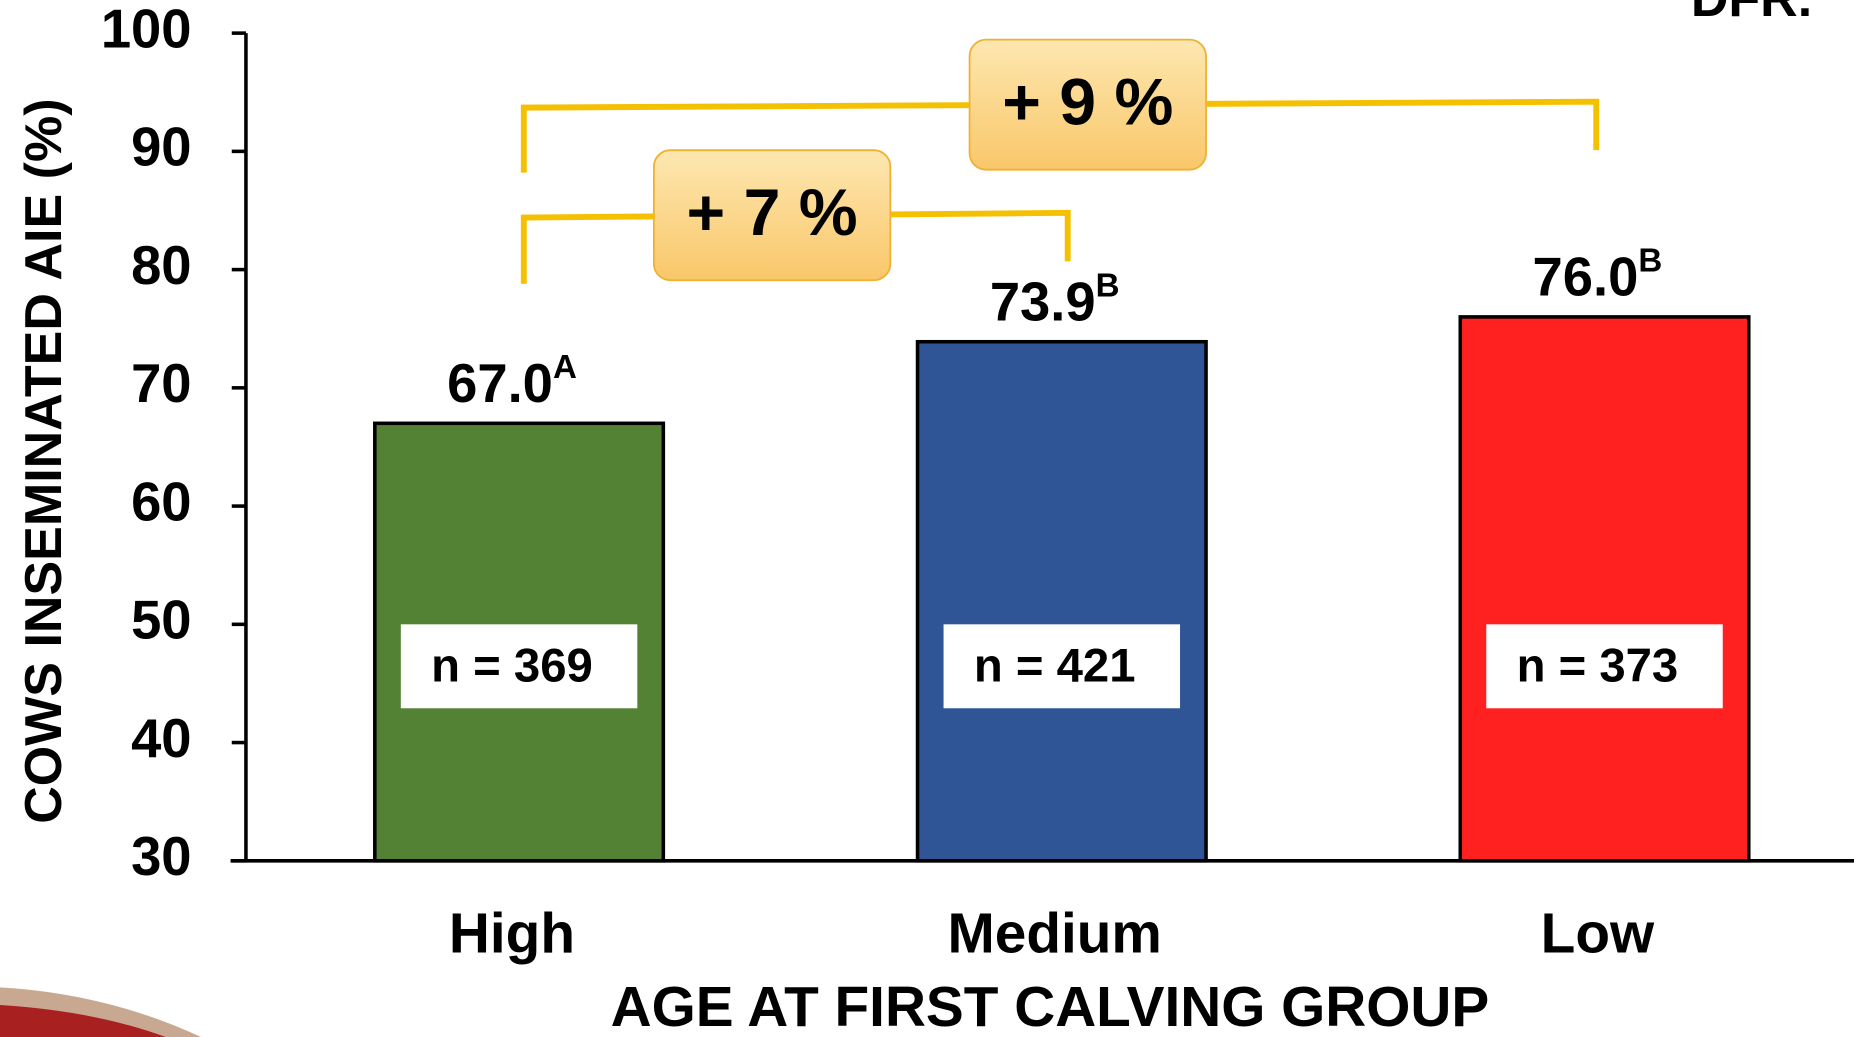 The height and width of the screenshot is (1037, 1854). Describe the element at coordinates (1054, 934) in the screenshot. I see `x-tick-label: Medium` at that location.